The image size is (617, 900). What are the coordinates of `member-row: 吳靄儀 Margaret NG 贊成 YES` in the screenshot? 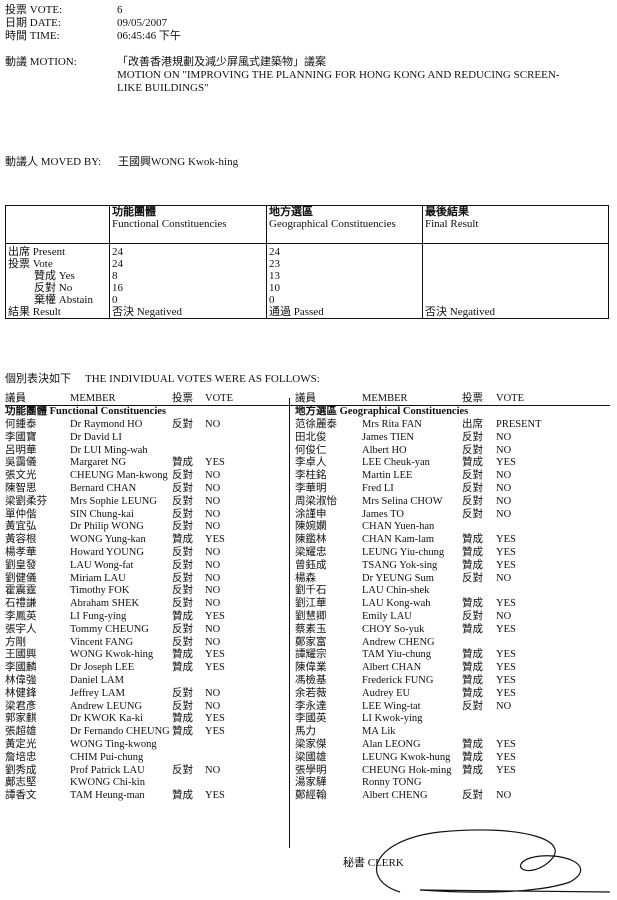 It's located at (145, 462).